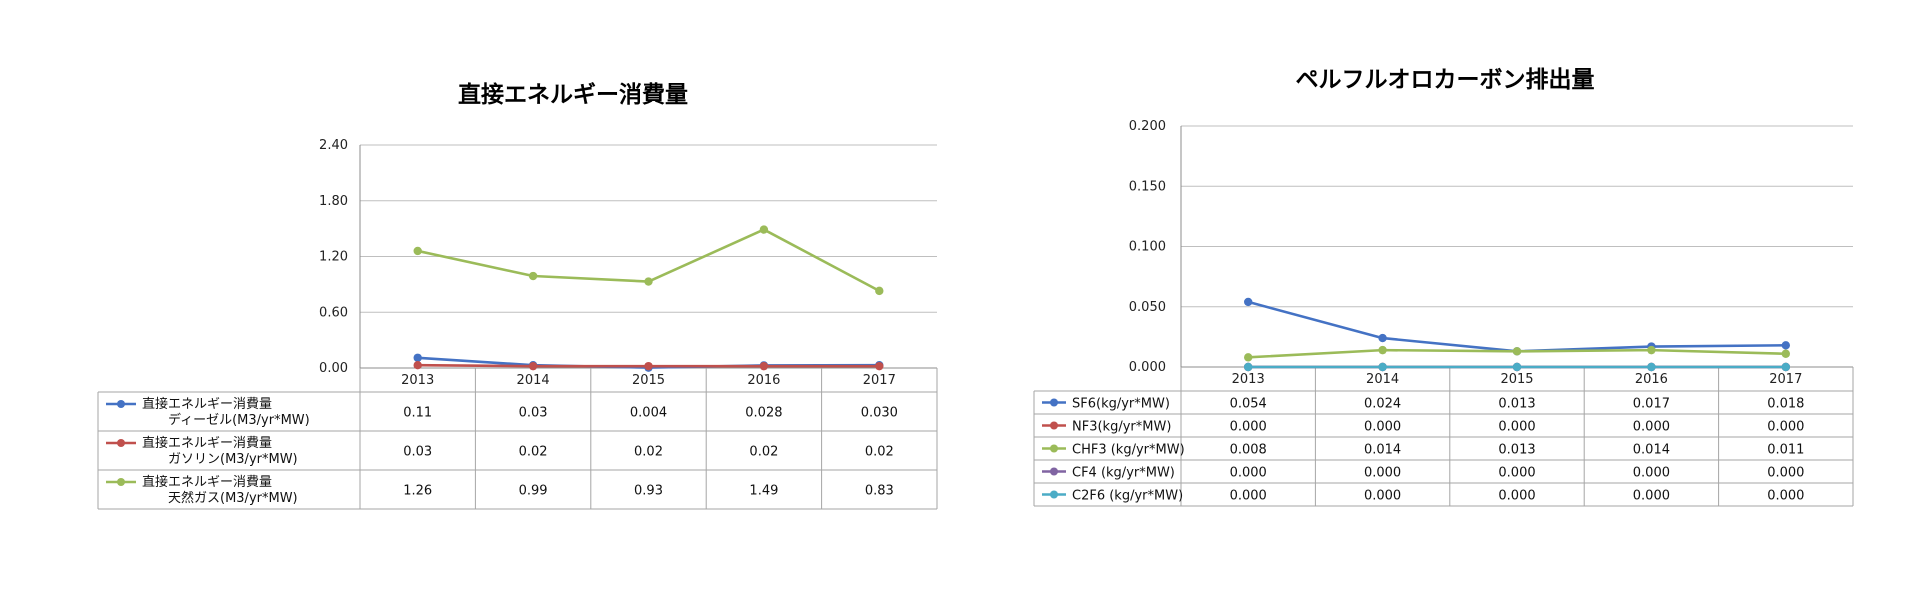 The height and width of the screenshot is (600, 1920). Describe the element at coordinates (763, 491) in the screenshot. I see `data-label: 1.49` at that location.